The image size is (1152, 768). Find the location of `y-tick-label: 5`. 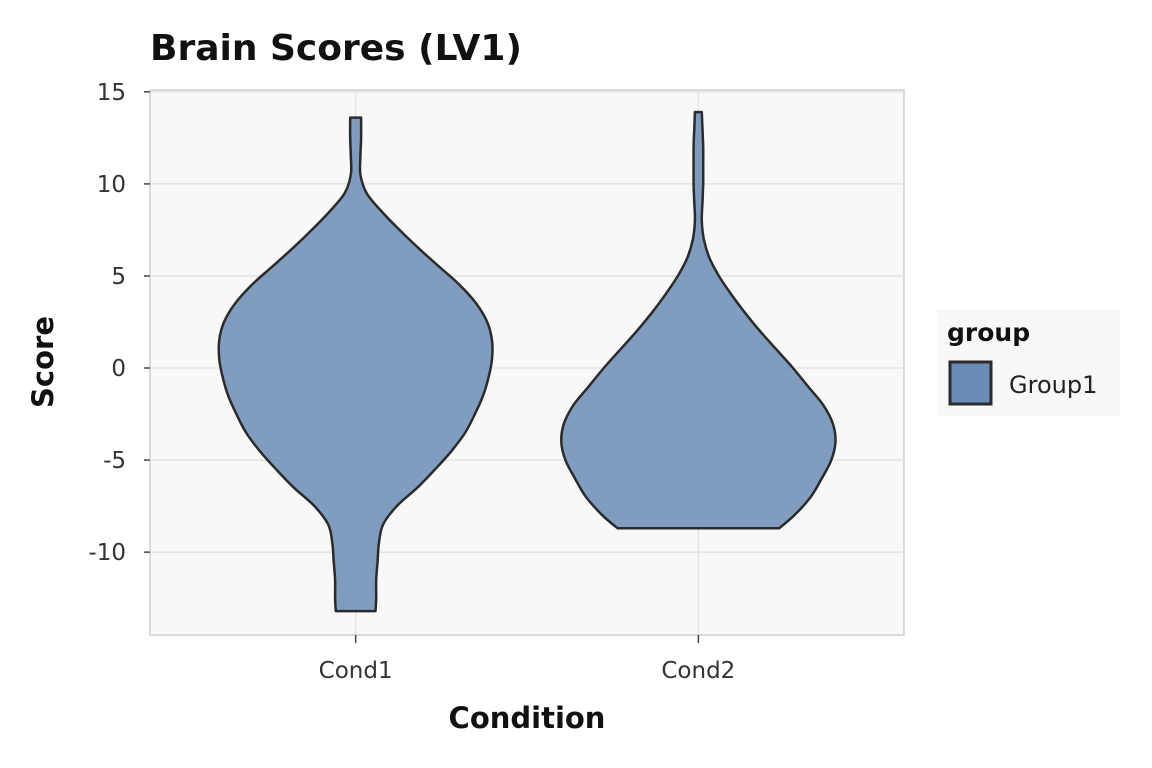

y-tick-label: 5 is located at coordinates (118, 277).